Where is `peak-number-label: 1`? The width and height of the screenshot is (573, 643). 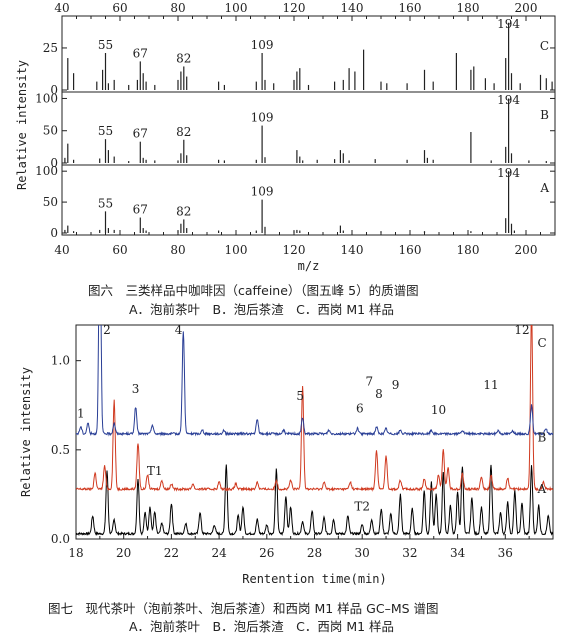 peak-number-label: 1 is located at coordinates (81, 414).